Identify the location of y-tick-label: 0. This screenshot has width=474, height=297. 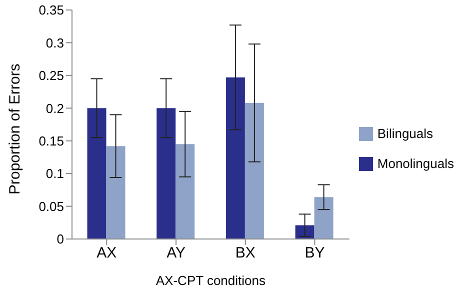
(60, 239).